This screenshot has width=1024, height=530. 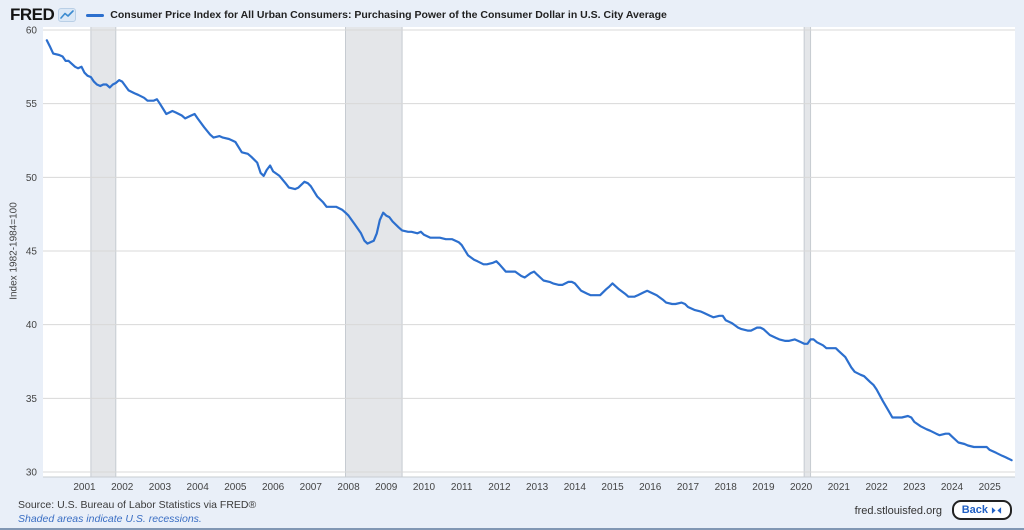 I want to click on x-tick-label: 2010, so click(x=424, y=487).